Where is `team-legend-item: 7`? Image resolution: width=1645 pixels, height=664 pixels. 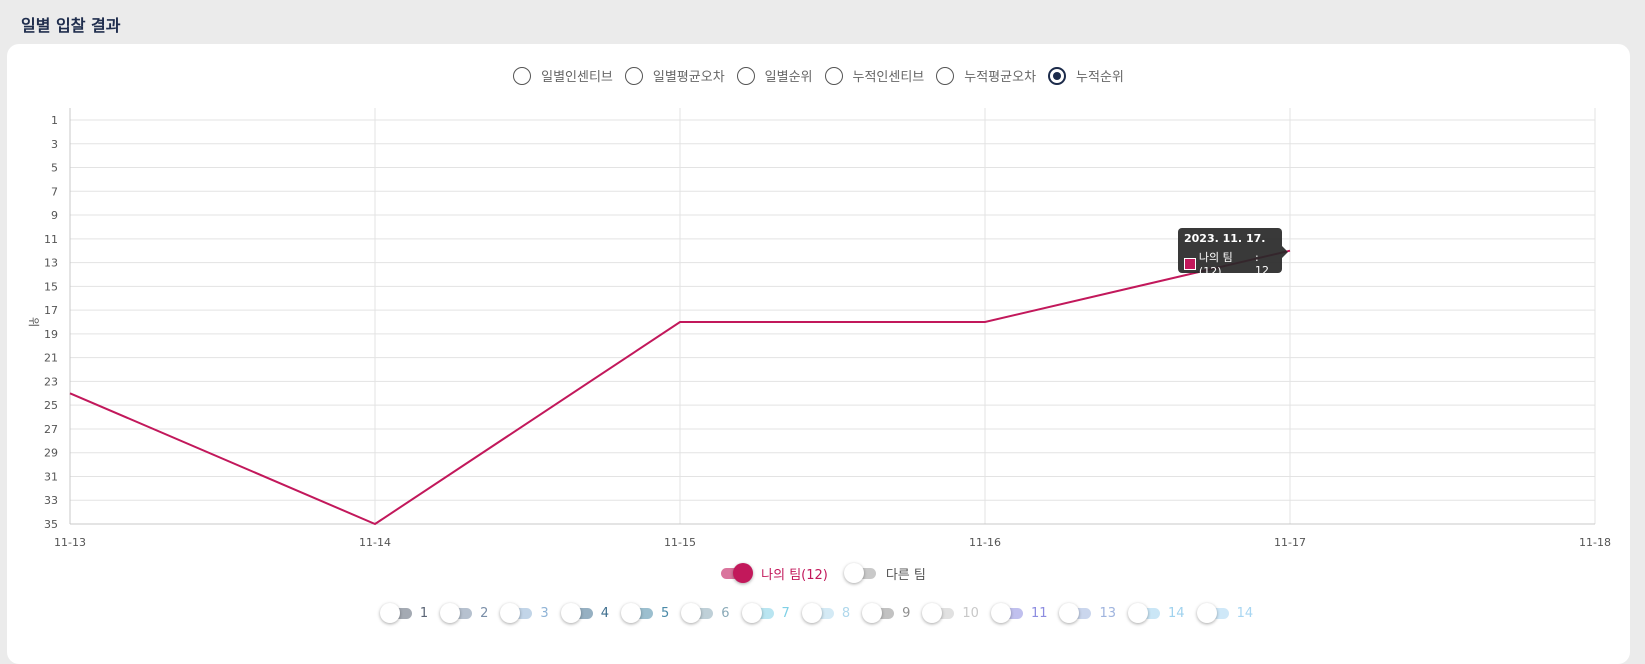
team-legend-item: 7 is located at coordinates (766, 613).